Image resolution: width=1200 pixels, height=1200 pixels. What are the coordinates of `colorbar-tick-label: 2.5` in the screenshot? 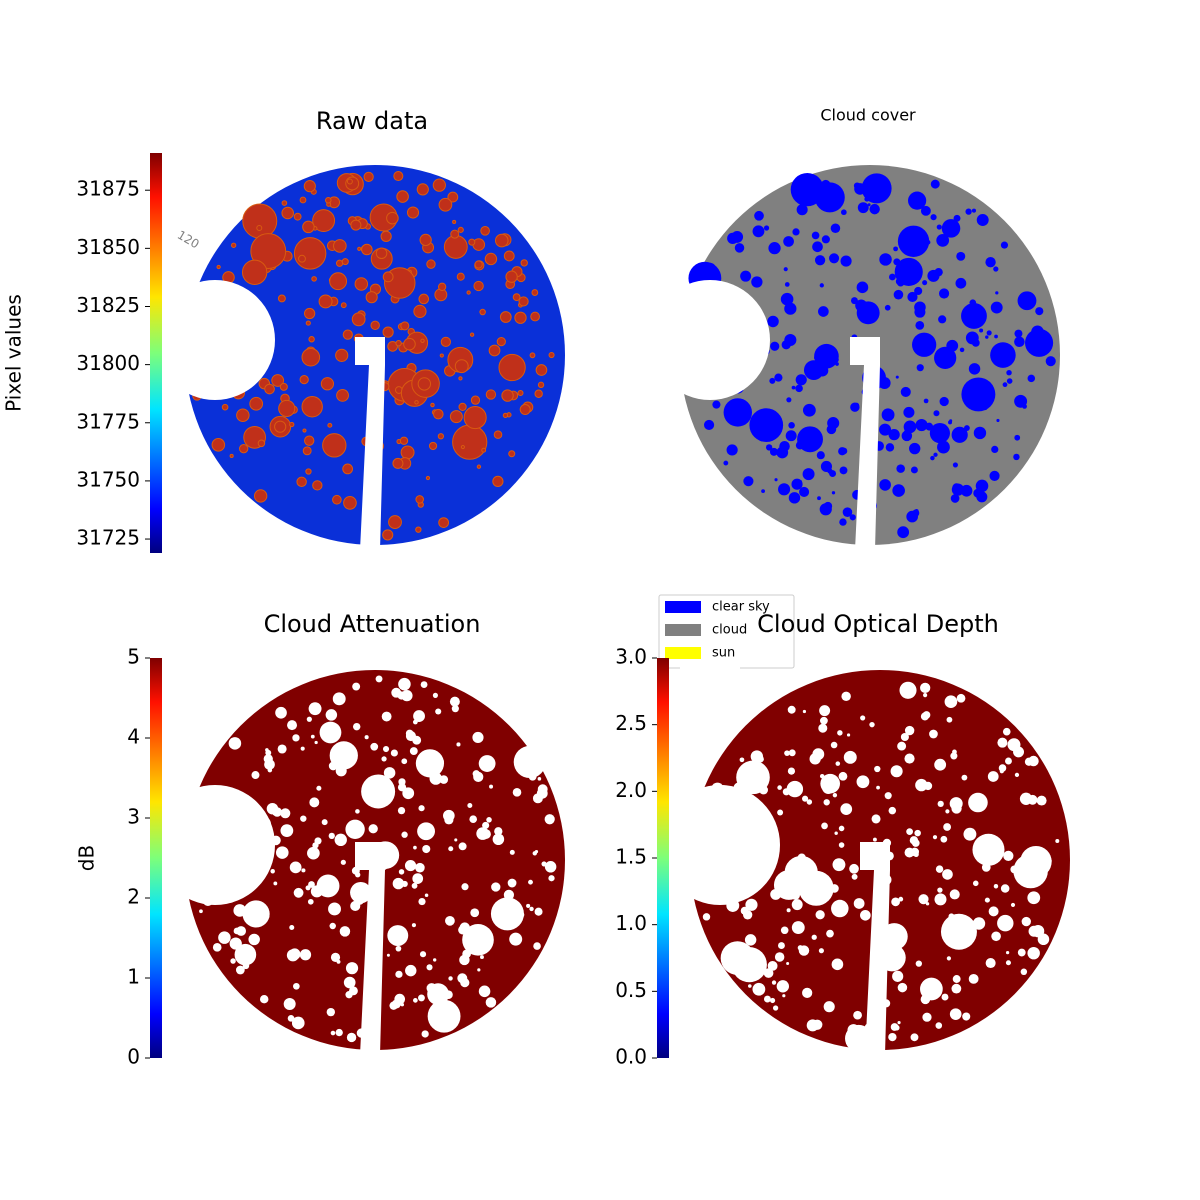 It's located at (631, 723).